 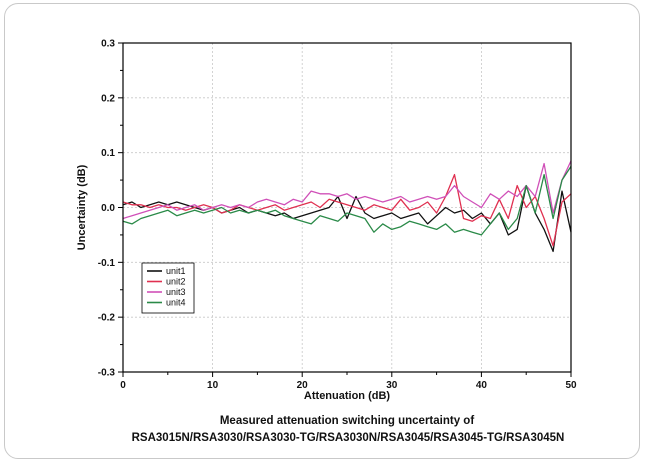 What do you see at coordinates (347, 396) in the screenshot?
I see `x-axis-title: Attenuation (dB)` at bounding box center [347, 396].